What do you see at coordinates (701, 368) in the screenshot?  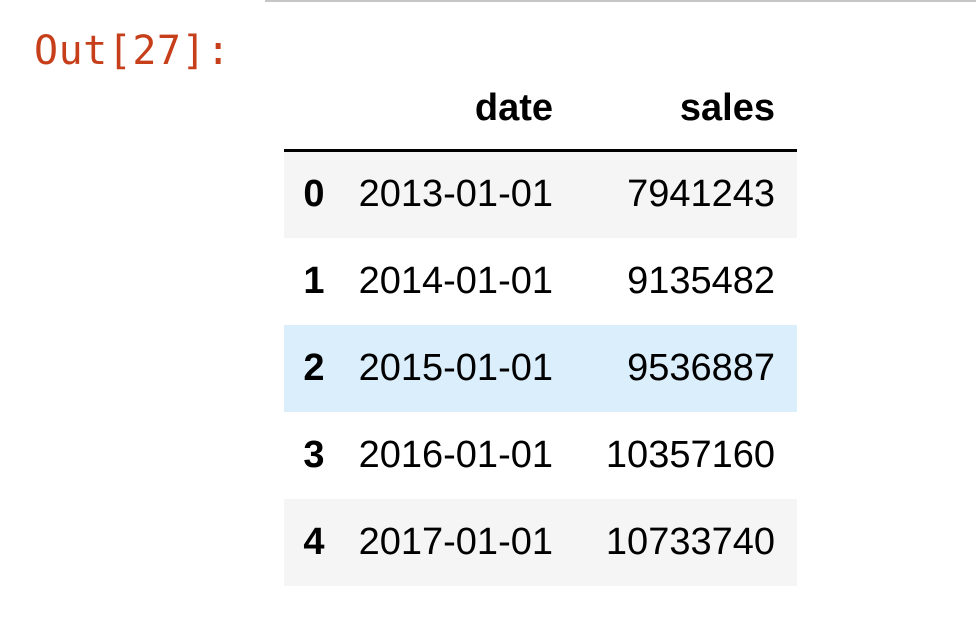 I see `cell-sales: 9536887` at bounding box center [701, 368].